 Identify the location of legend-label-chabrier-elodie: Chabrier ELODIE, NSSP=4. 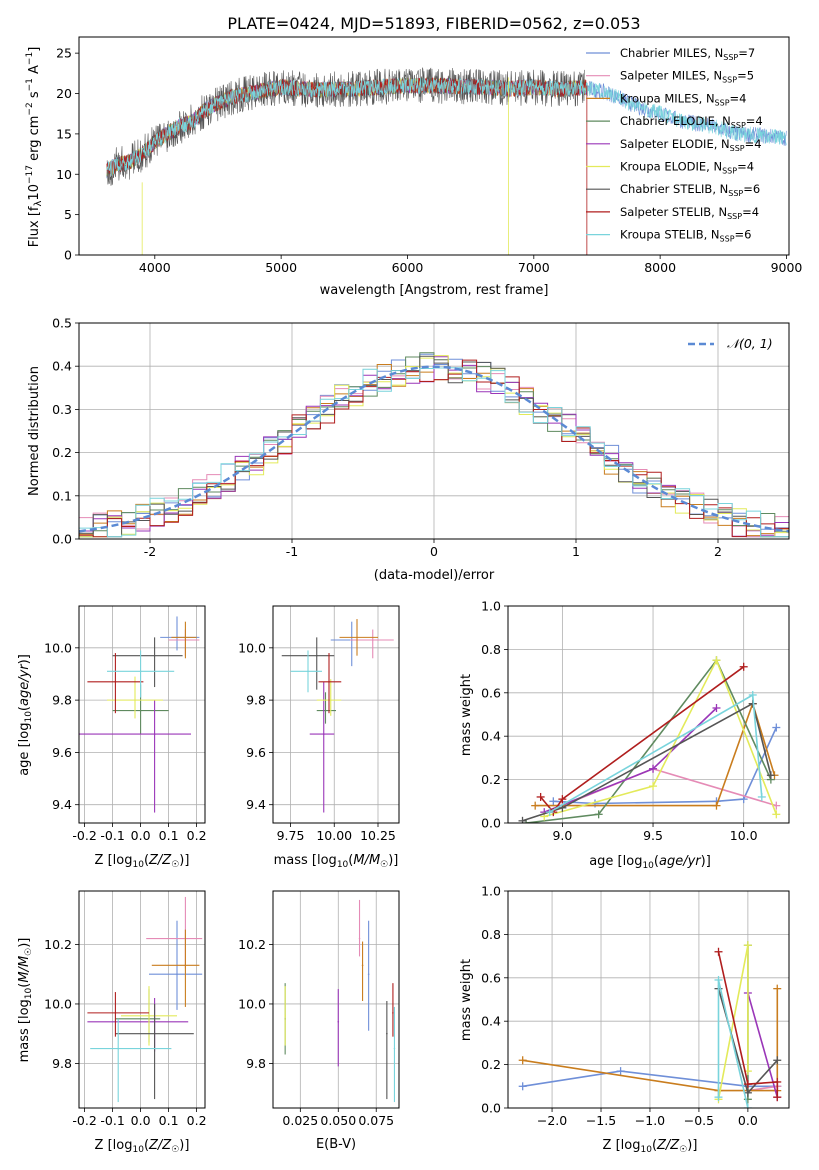
(691, 122).